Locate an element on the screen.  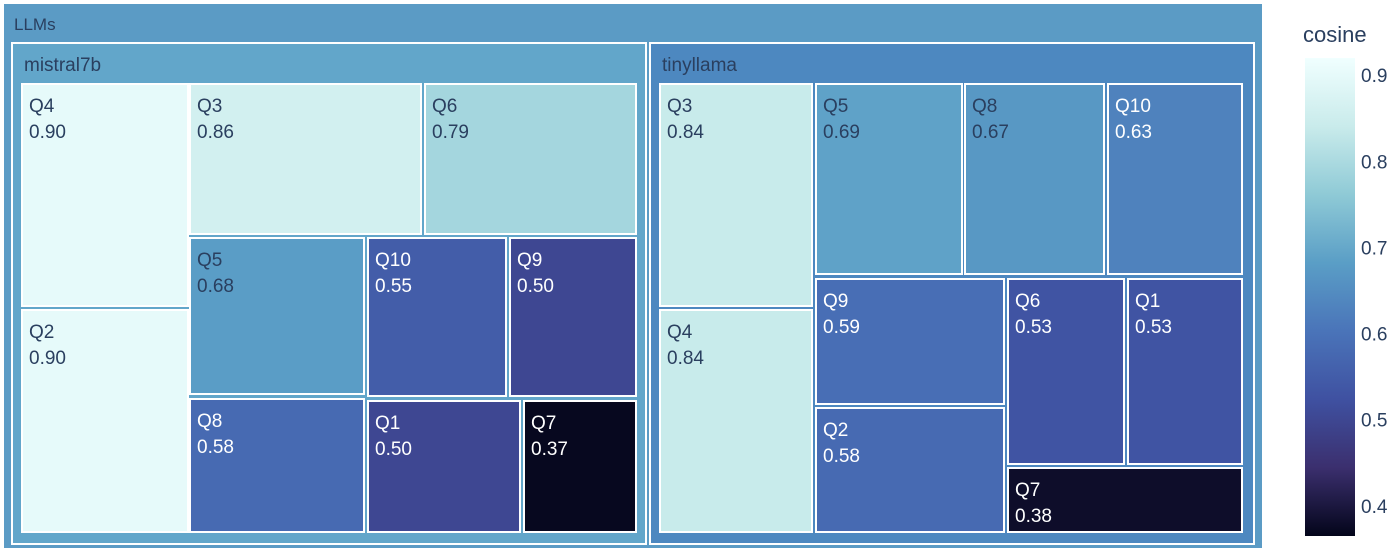
tile-mistral7b-Q1: Q1 0.50 is located at coordinates (444, 466).